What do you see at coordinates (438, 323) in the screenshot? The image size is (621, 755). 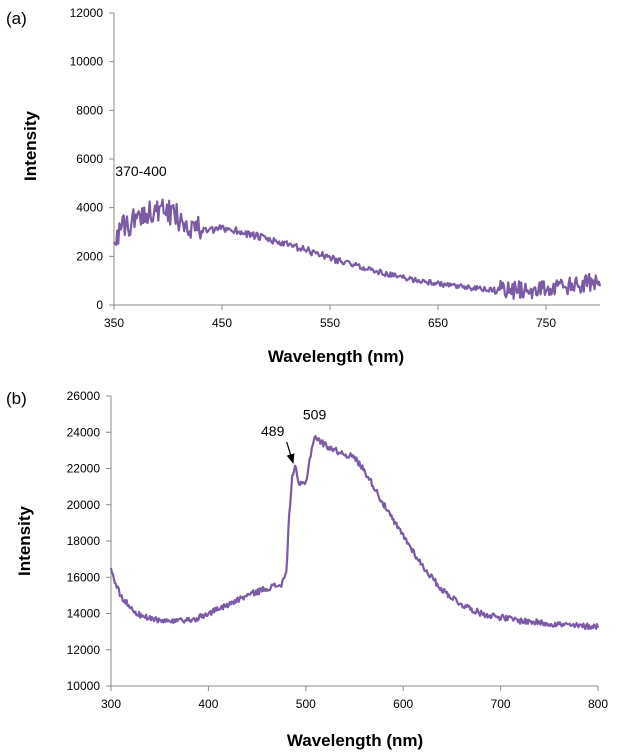 I see `x-tick-label: 650` at bounding box center [438, 323].